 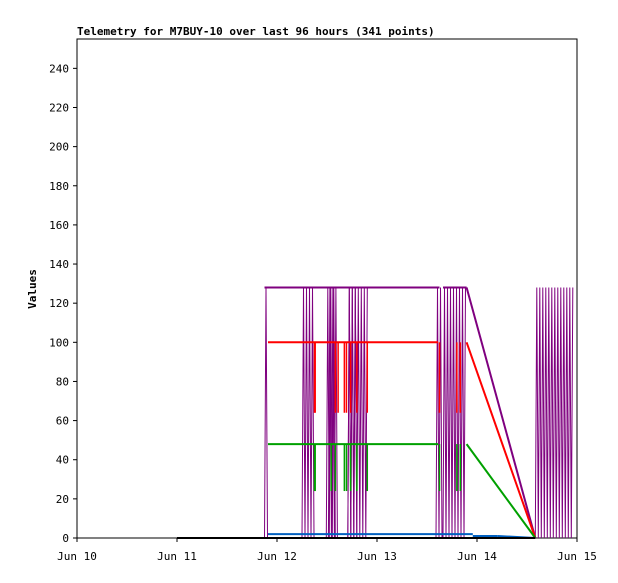 I want to click on y-tick-label: 60, so click(x=62, y=421).